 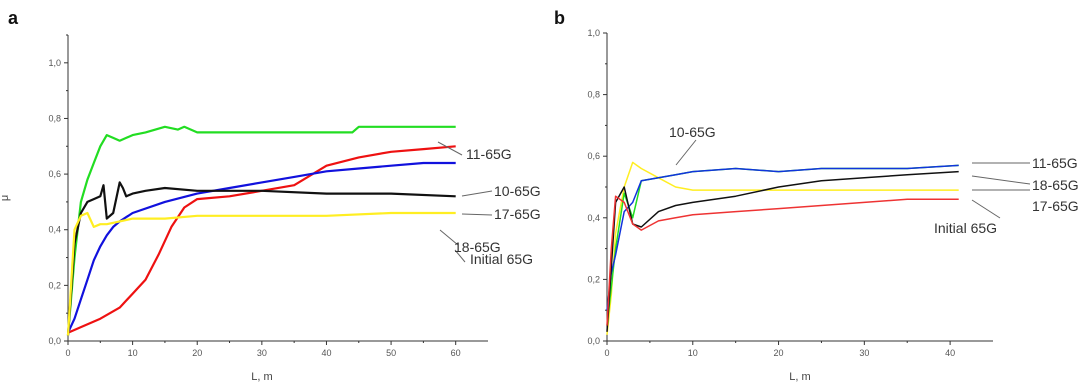 What do you see at coordinates (261, 273) in the screenshot?
I see `pa-series-18-65g` at bounding box center [261, 273].